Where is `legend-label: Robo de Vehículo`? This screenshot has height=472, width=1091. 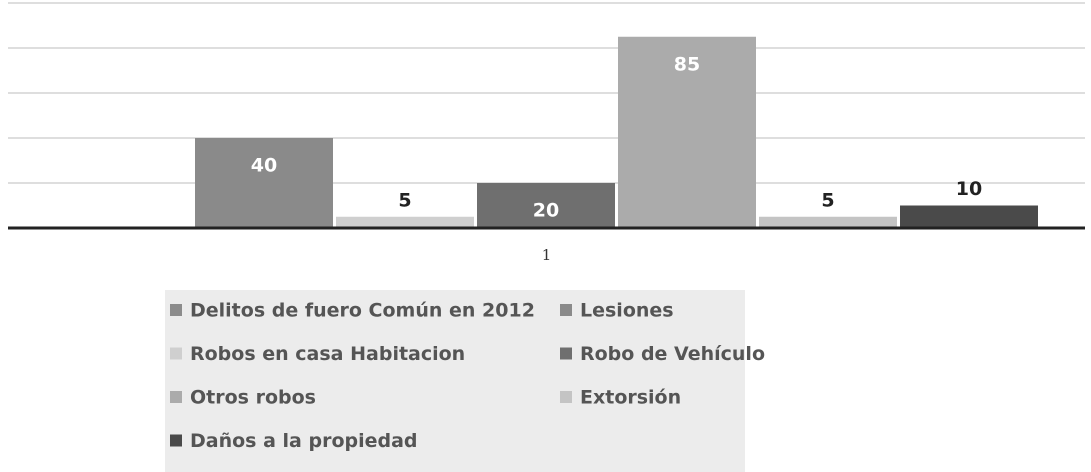 legend-label: Robo de Vehículo is located at coordinates (672, 354).